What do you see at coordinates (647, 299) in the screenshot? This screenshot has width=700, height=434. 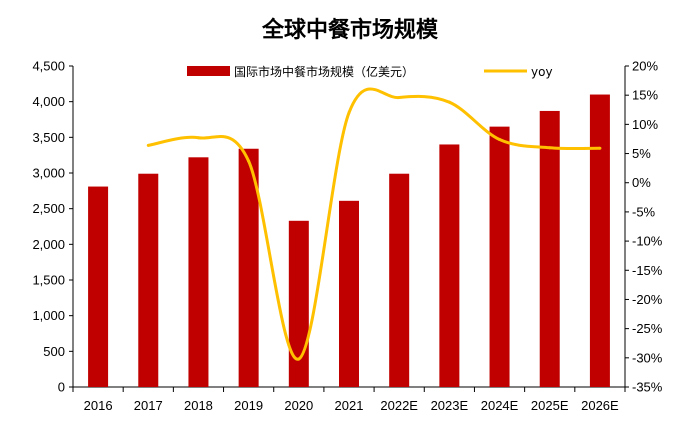 I see `right-tick-label: -20%` at bounding box center [647, 299].